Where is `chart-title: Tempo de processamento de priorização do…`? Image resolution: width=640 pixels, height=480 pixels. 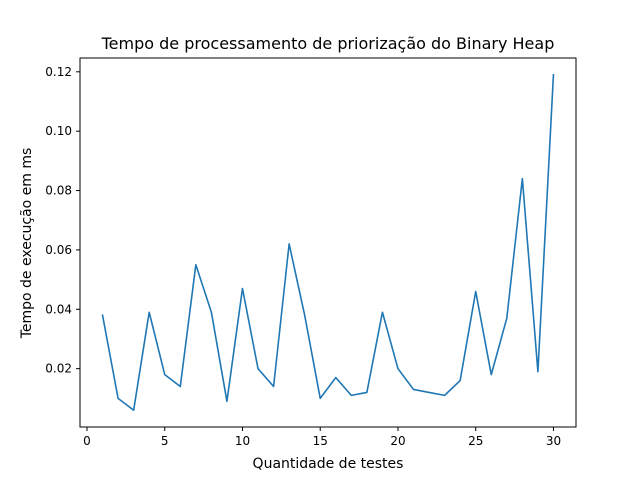 chart-title: Tempo de processamento de priorização do… is located at coordinates (328, 43).